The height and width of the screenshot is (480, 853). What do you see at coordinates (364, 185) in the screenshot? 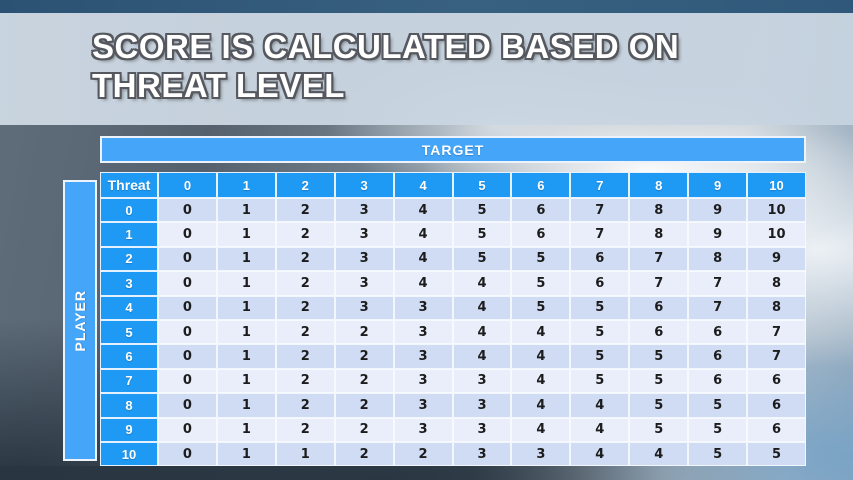
I see `column-header-cell: 3` at bounding box center [364, 185].